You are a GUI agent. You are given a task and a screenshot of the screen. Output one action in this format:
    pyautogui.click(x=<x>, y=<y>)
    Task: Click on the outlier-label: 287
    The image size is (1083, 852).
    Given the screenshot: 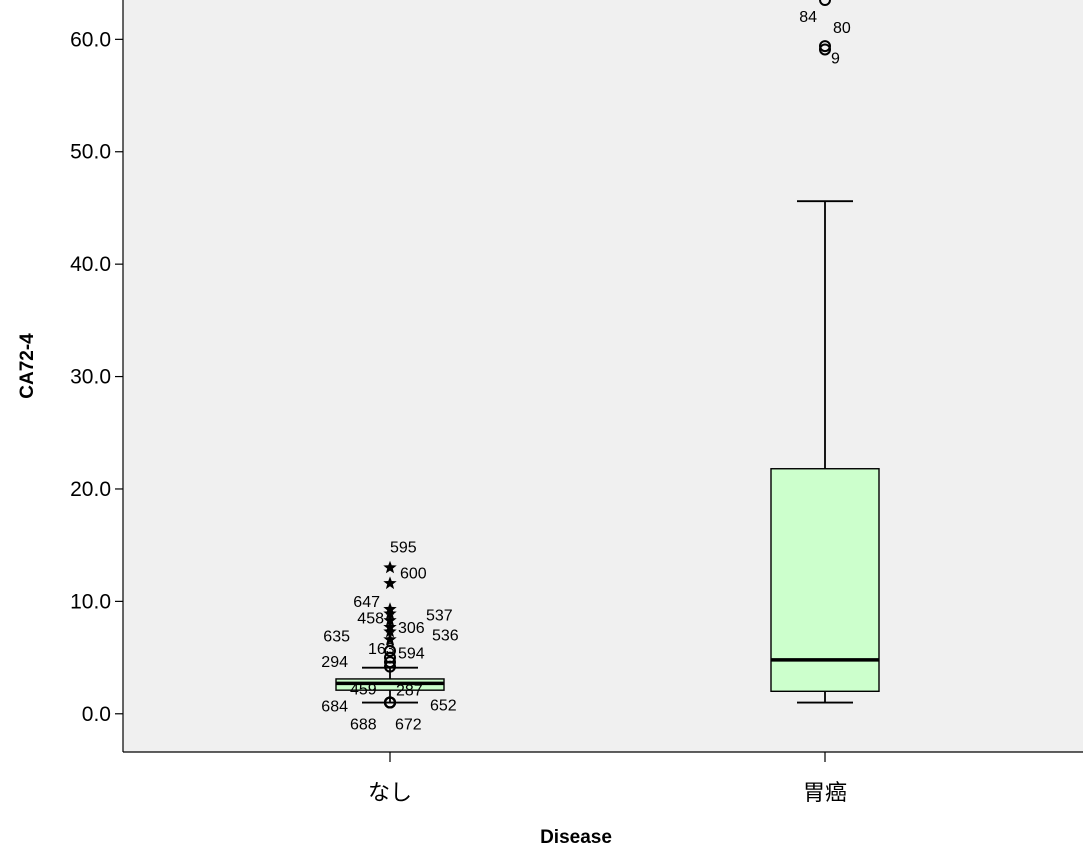 What is the action you would take?
    pyautogui.click(x=409, y=691)
    